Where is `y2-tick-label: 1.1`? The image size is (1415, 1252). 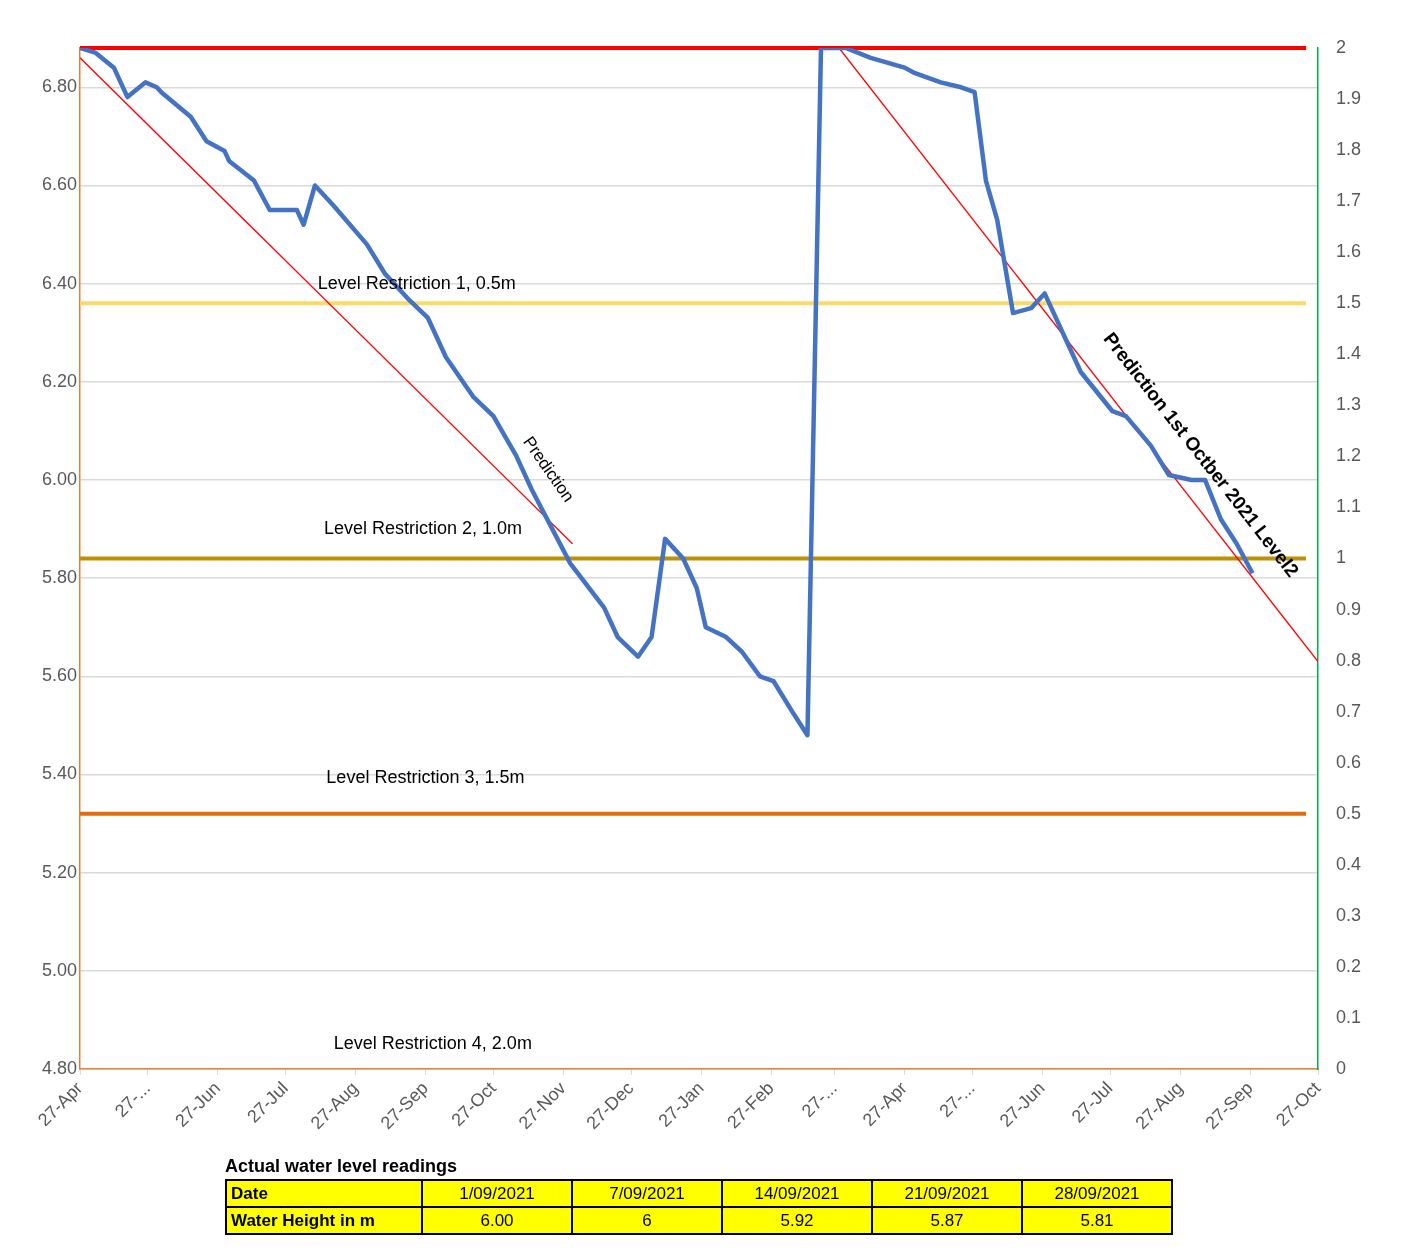
y2-tick-label: 1.1 is located at coordinates (1349, 506).